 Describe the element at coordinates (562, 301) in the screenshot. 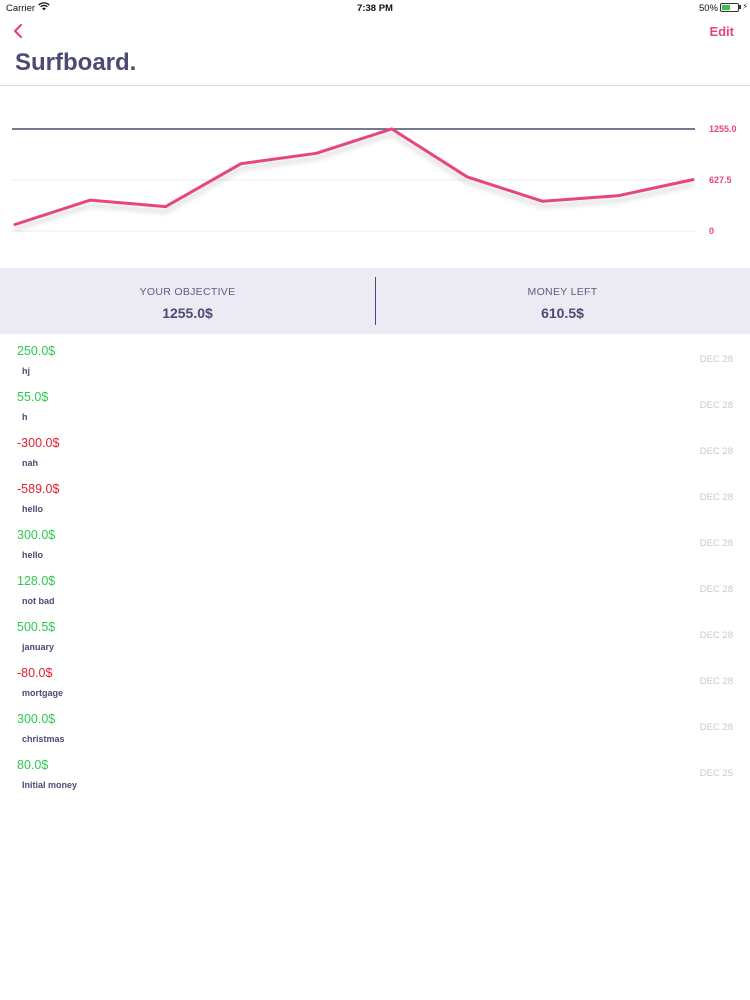

I see `money-left-column: MONEY LEFT 610.5$` at that location.